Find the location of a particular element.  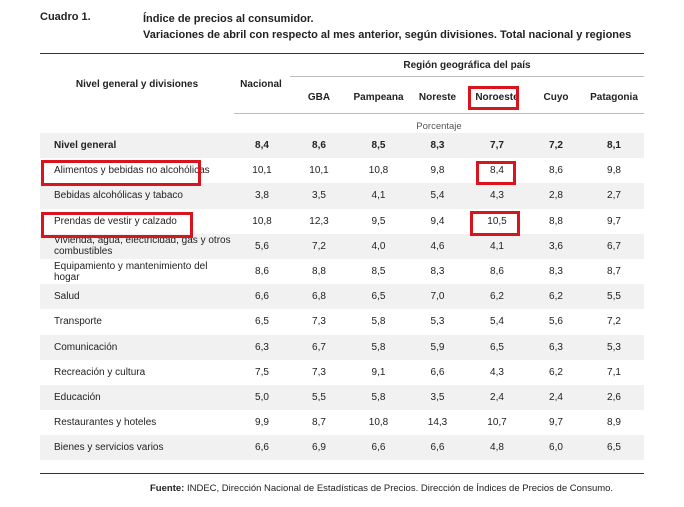

cell-cuyo: 3,6 is located at coordinates (556, 246).